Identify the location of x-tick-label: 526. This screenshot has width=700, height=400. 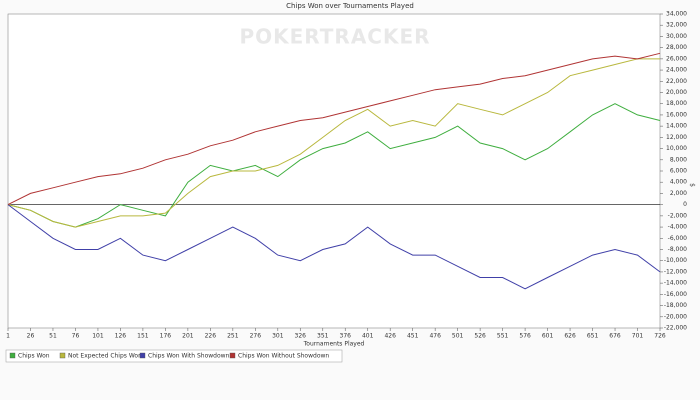
(480, 336).